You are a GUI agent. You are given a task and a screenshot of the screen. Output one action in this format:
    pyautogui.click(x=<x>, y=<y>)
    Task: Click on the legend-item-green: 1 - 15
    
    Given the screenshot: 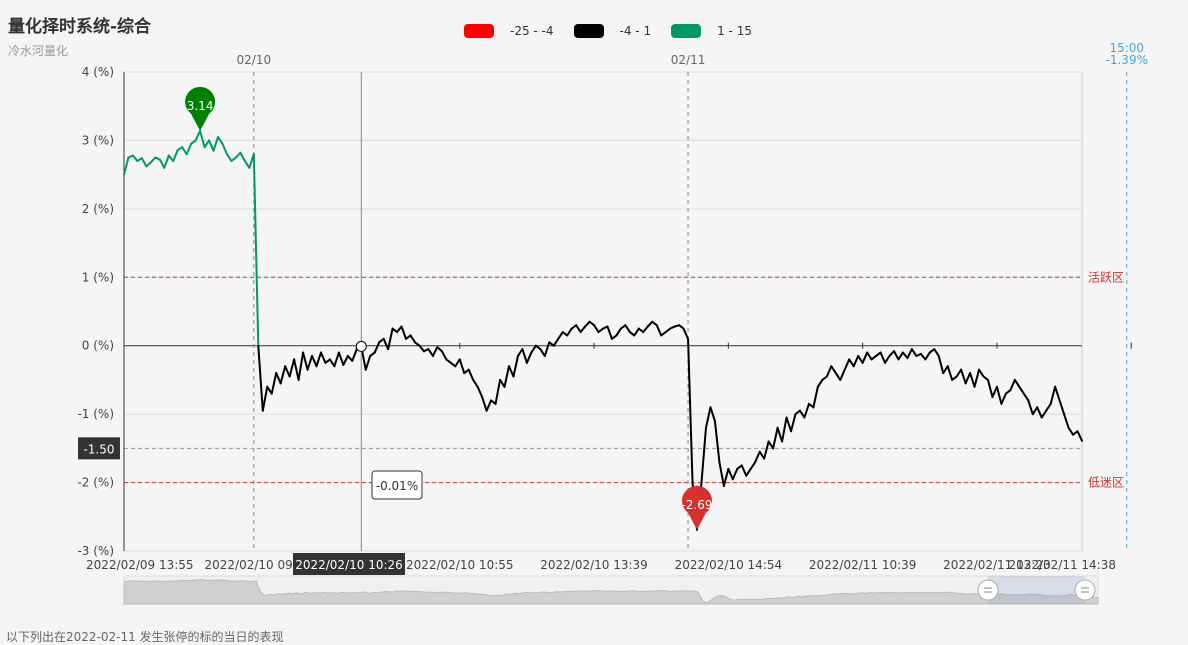 What is the action you would take?
    pyautogui.click(x=711, y=31)
    